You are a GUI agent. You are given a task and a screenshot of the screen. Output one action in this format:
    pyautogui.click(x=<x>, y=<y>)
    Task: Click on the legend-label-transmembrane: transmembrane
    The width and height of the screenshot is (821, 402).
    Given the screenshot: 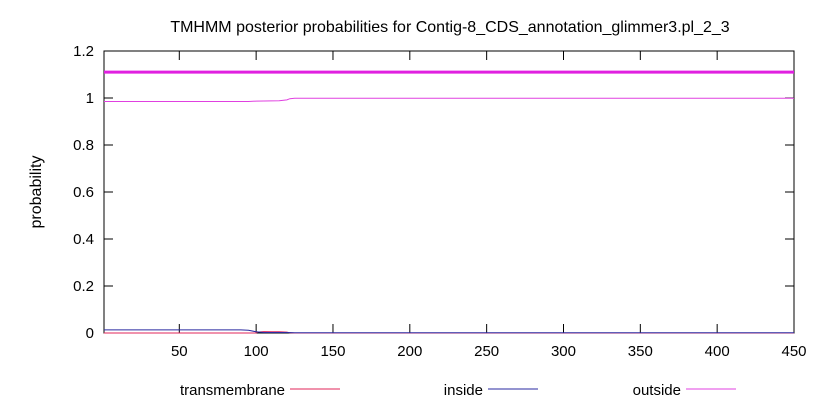 What is the action you would take?
    pyautogui.click(x=232, y=390)
    